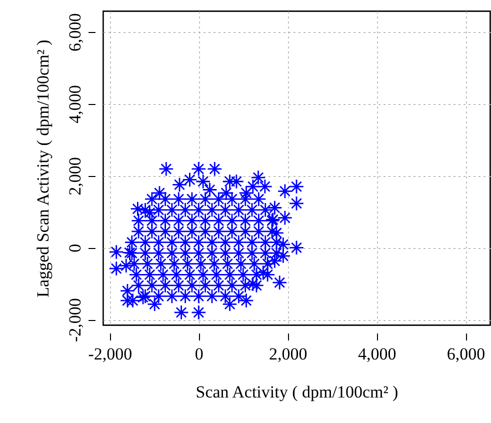 This screenshot has height=423, width=491. What do you see at coordinates (199, 354) in the screenshot?
I see `x-tick-label: 0` at bounding box center [199, 354].